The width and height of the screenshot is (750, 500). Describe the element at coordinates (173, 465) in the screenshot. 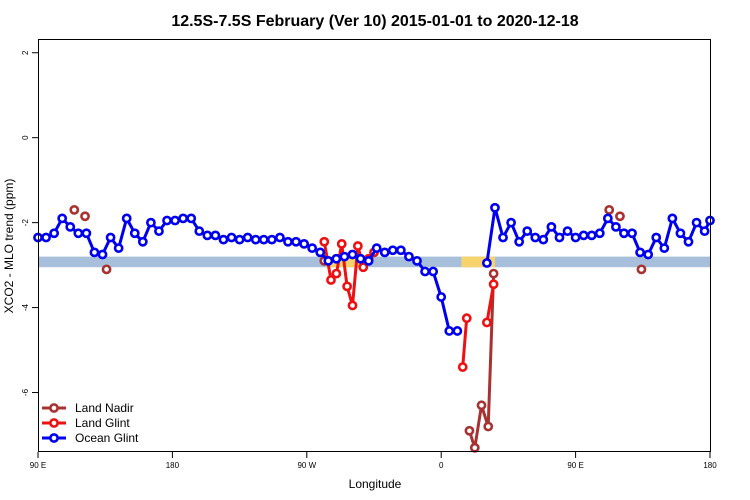

I see `x-tick-label: 180` at that location.